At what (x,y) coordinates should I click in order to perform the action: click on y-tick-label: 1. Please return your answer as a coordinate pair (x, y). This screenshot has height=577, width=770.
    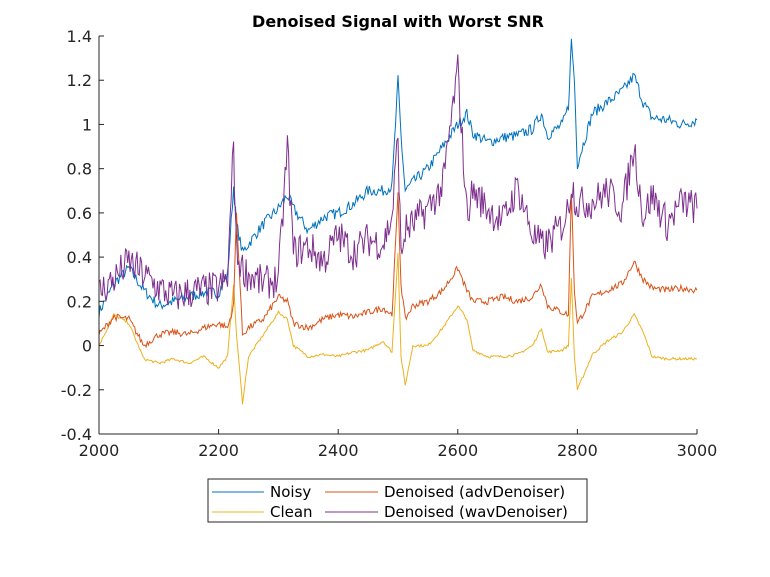
    Looking at the image, I should click on (87, 124).